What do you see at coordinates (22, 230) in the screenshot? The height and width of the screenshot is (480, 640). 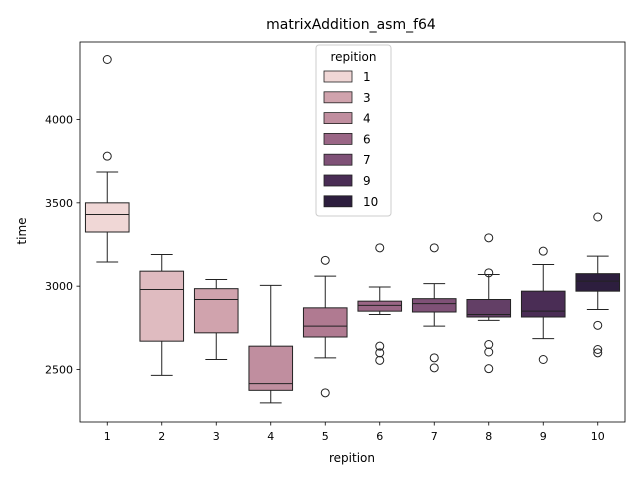 I see `y-axis-label: time` at bounding box center [22, 230].